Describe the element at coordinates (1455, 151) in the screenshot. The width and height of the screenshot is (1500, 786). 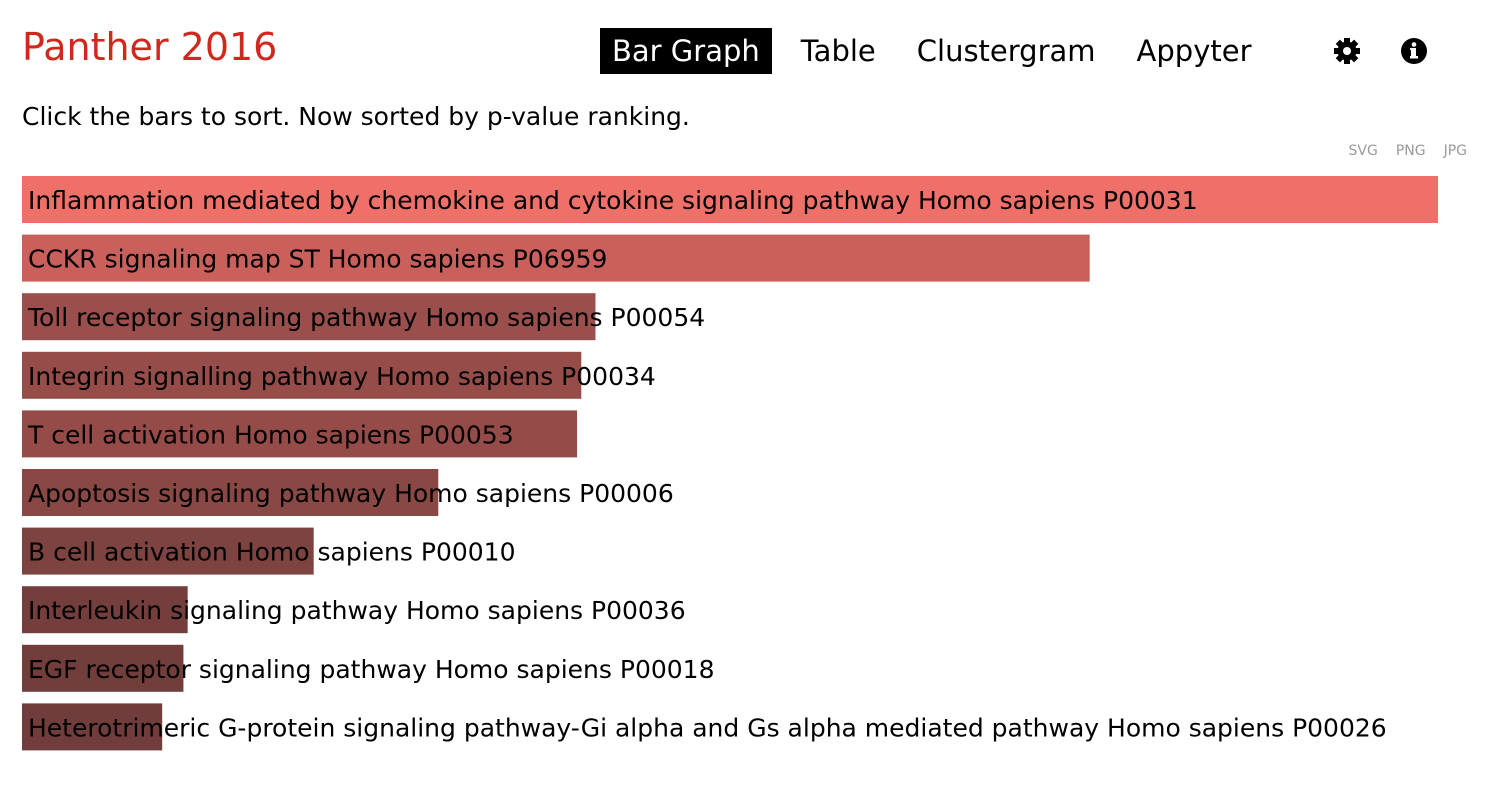
I see `export-jpg-link: JPG` at that location.